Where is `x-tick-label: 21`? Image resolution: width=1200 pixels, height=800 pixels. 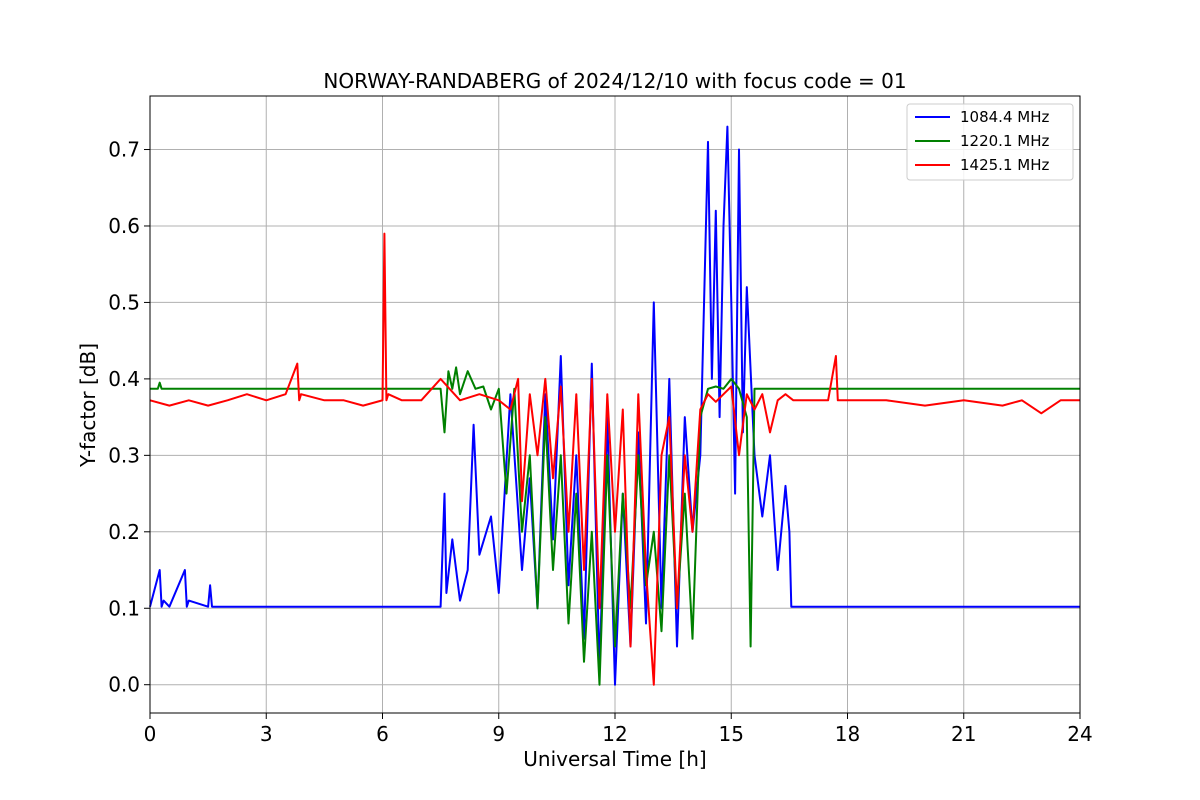 x-tick-label: 21 is located at coordinates (963, 734).